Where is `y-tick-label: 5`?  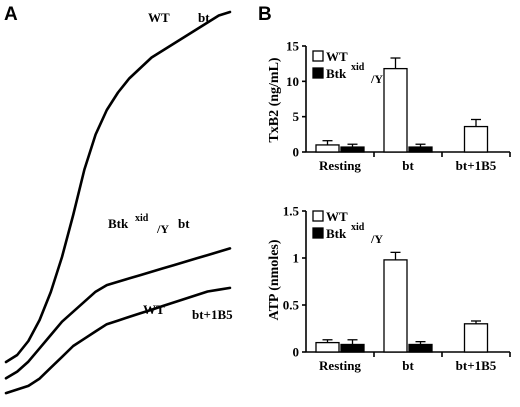
y-tick-label: 5 is located at coordinates (296, 116).